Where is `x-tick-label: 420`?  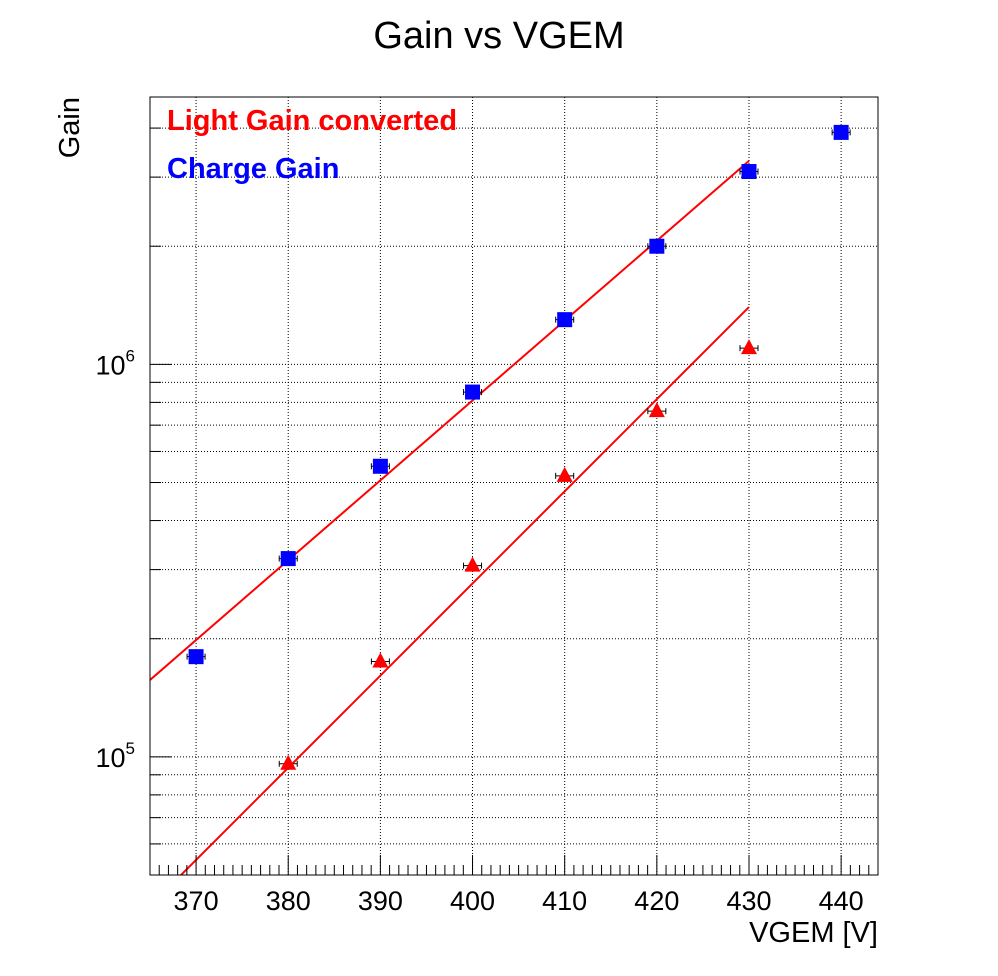
x-tick-label: 420 is located at coordinates (656, 901).